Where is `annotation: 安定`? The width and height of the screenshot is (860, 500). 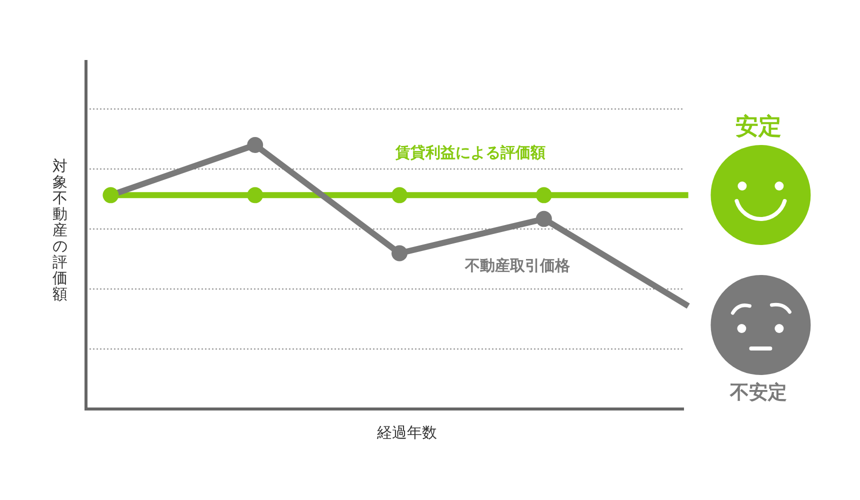 annotation: 安定 is located at coordinates (759, 126).